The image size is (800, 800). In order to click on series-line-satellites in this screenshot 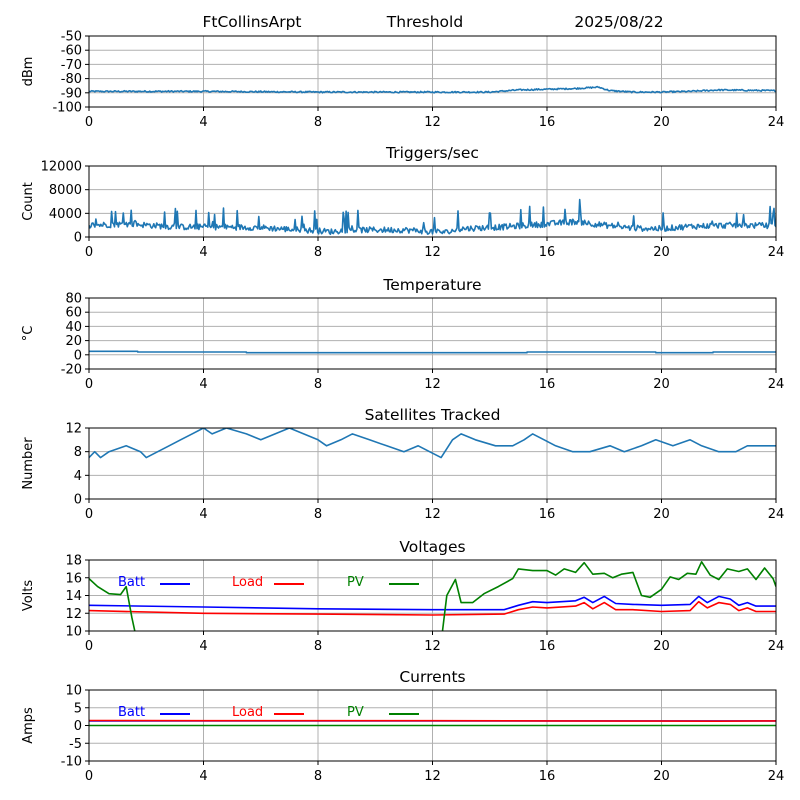, I will do `click(432, 443)`.